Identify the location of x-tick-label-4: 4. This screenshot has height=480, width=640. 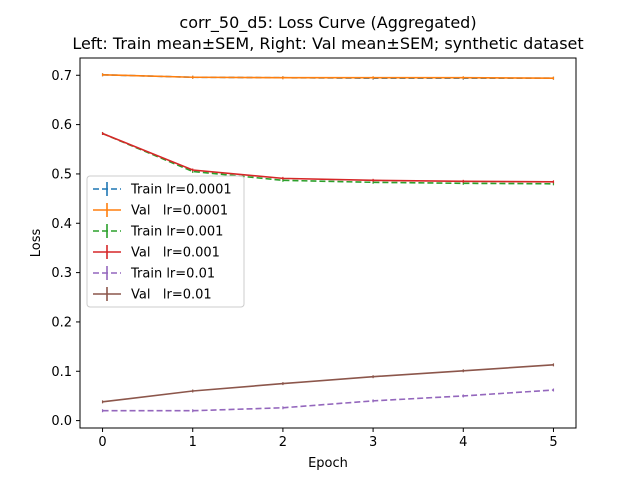
(463, 442).